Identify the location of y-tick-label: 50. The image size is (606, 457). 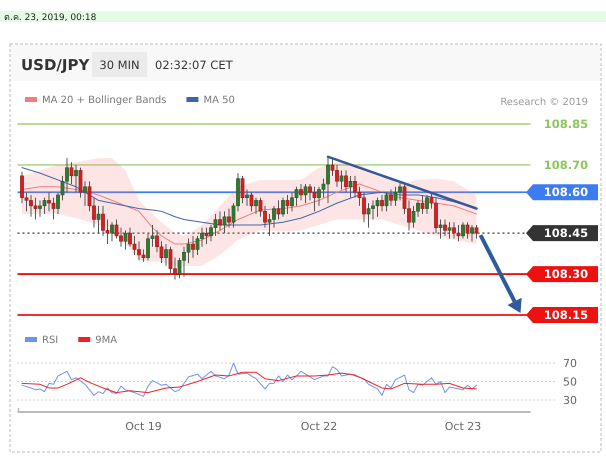
(570, 382).